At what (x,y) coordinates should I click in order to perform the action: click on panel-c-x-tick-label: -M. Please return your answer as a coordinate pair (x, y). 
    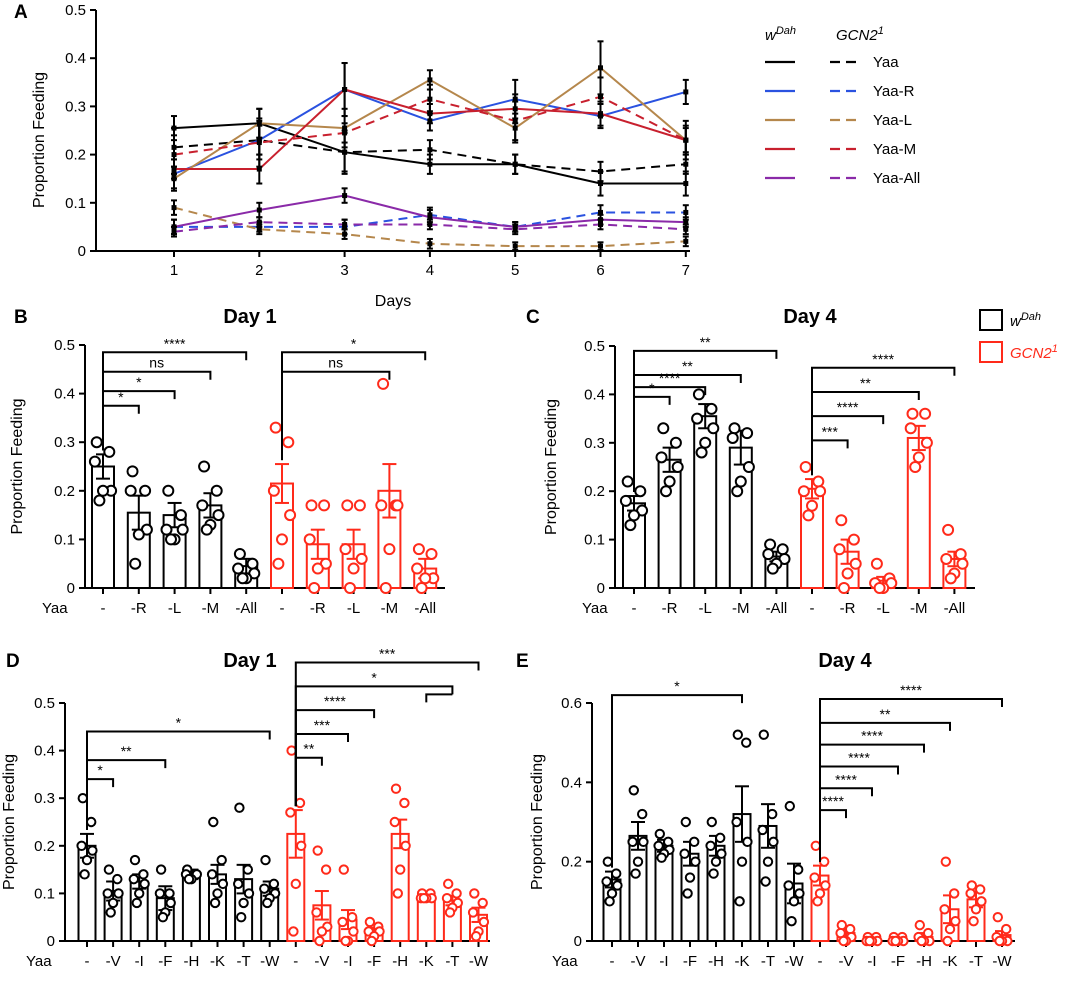
    Looking at the image, I should click on (741, 608).